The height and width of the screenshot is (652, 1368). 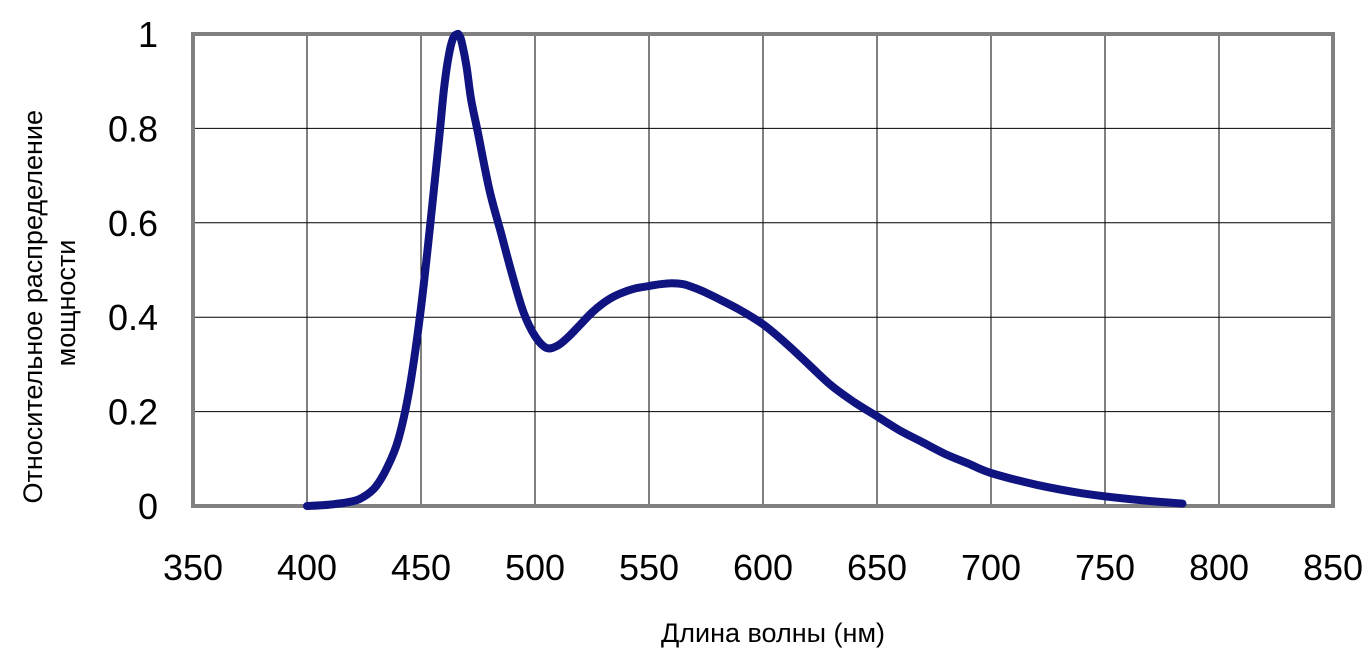 What do you see at coordinates (33, 307) in the screenshot?
I see `y-axis-title-line-1: Относительное распределение` at bounding box center [33, 307].